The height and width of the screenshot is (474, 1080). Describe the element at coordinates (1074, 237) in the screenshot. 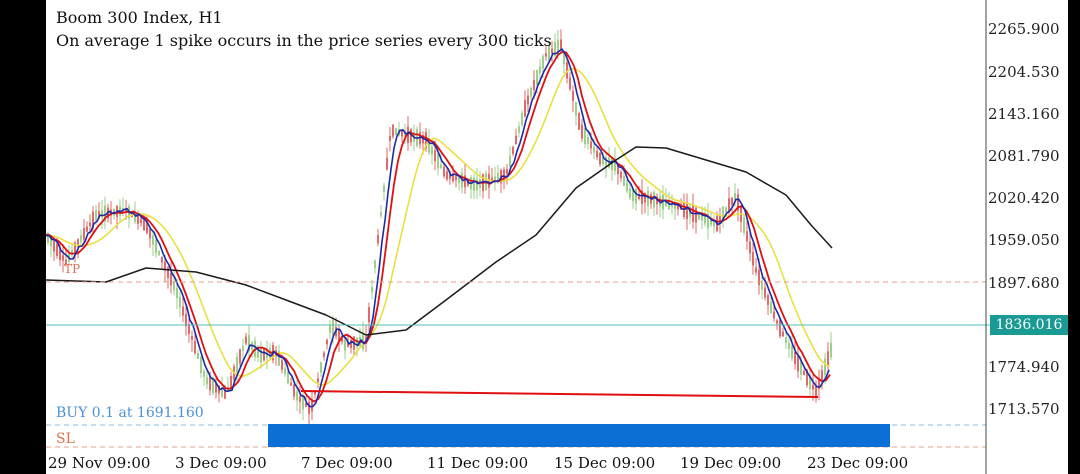

I see `window-edge` at that location.